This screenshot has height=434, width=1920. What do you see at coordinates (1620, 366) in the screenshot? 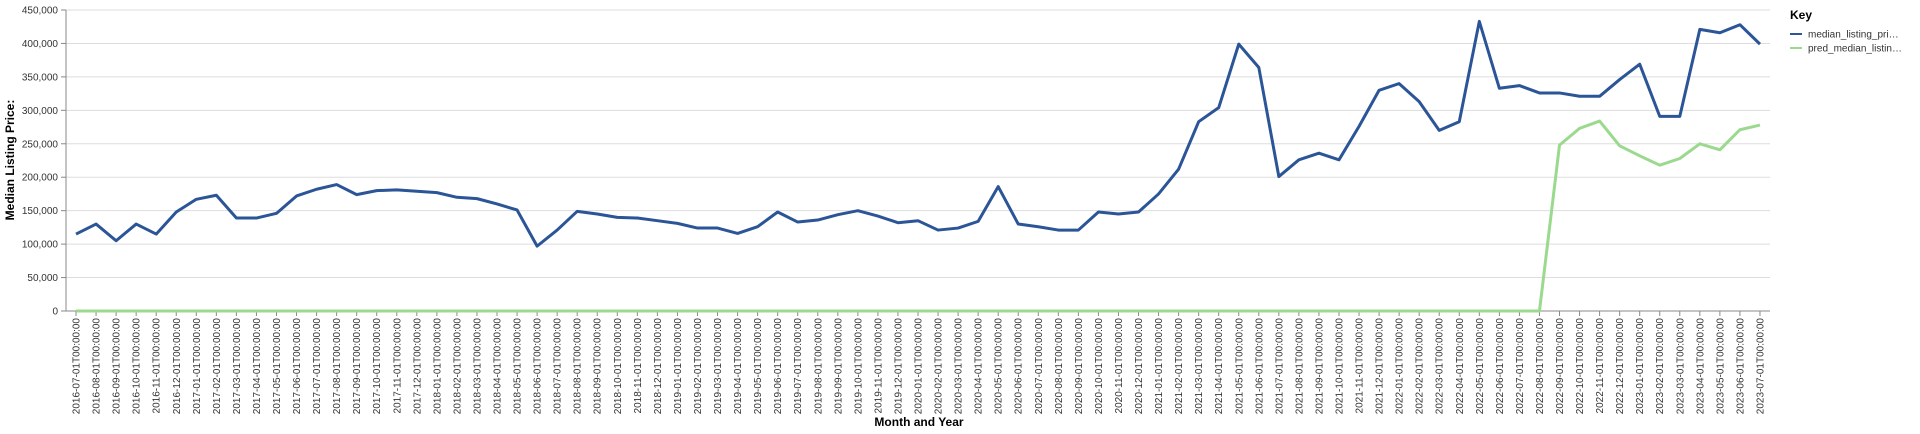
I see `x-tick-label: 2022-12-01T00:00:00` at bounding box center [1620, 366].